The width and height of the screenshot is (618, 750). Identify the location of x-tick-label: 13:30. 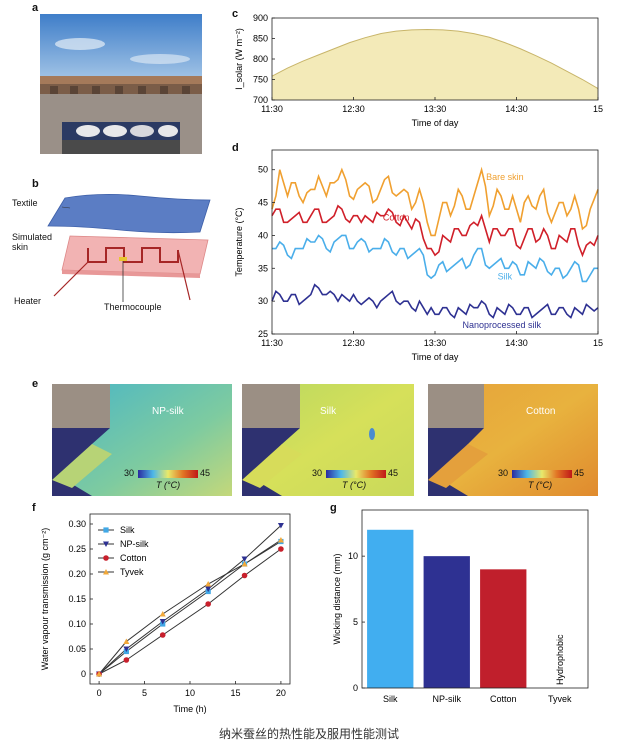
(435, 343).